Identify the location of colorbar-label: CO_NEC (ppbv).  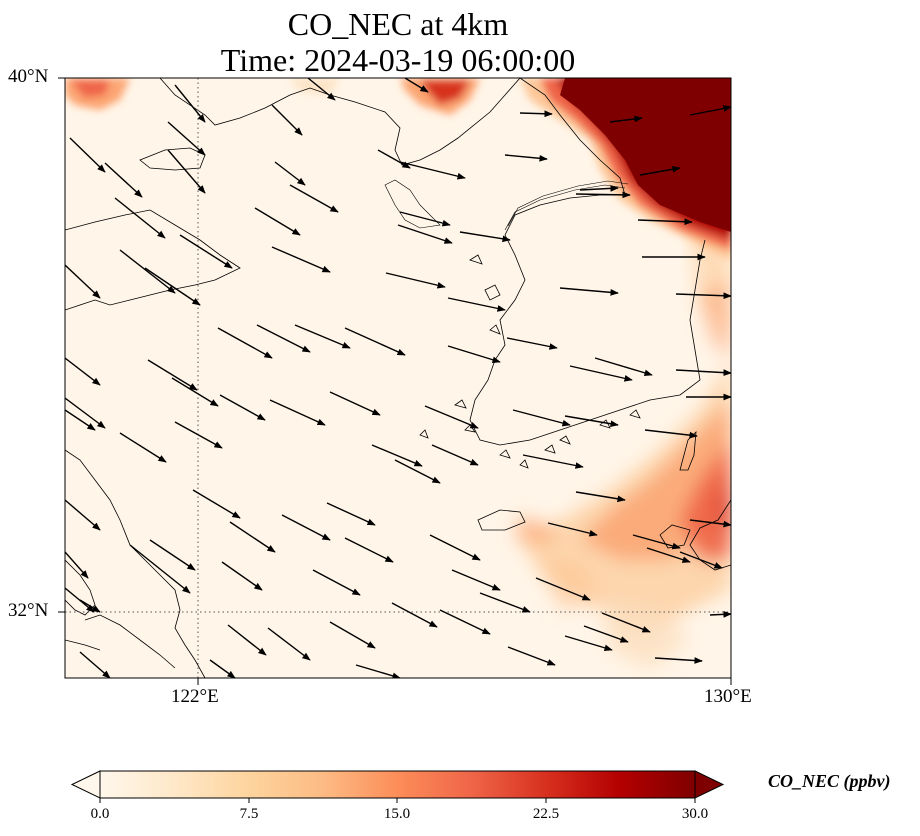
(829, 781).